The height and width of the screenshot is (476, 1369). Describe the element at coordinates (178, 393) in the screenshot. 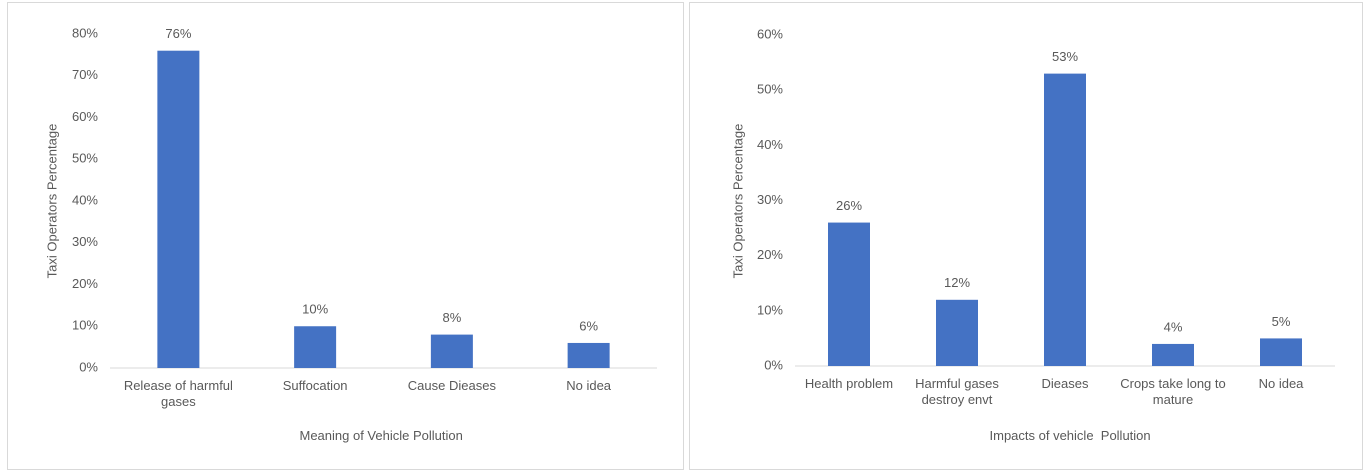

I see `x-tick-label: Release of harmful gases` at that location.